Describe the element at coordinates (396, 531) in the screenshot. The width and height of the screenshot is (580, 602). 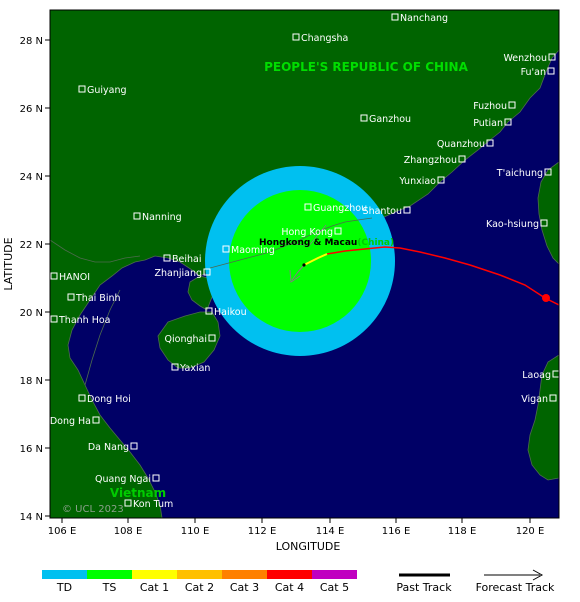
I see `lon-tick-label: 116 E` at that location.